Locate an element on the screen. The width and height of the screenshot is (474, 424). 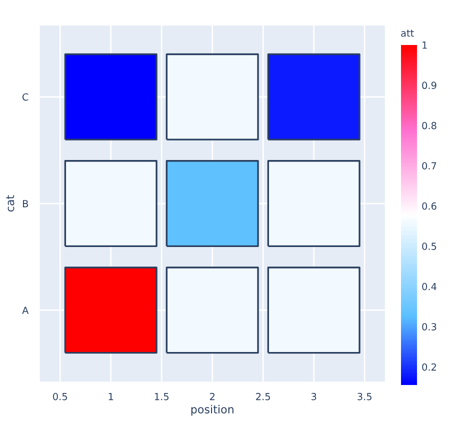
color-bar-label: 0.4 is located at coordinates (429, 286).